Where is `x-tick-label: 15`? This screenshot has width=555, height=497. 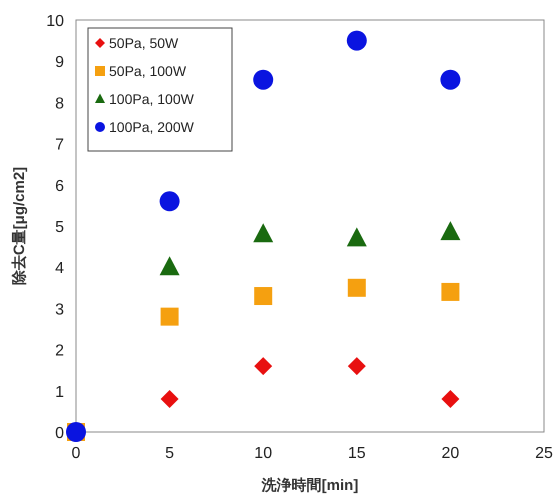 x-tick-label: 15 is located at coordinates (357, 453).